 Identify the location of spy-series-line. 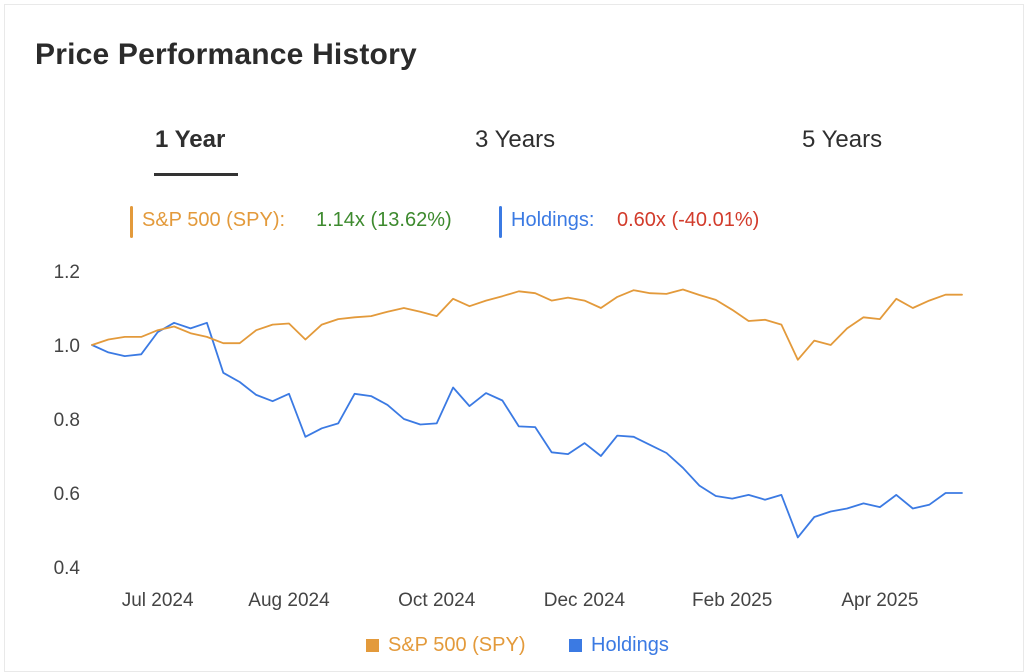
(527, 324).